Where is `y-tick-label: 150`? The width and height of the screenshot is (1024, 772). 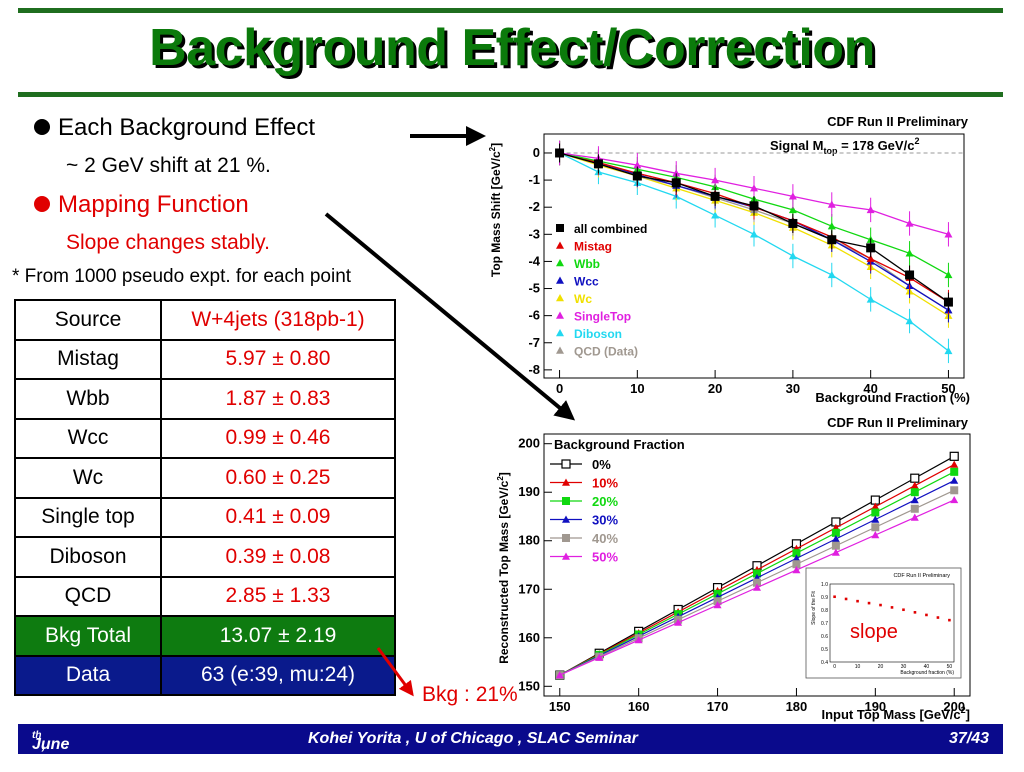
y-tick-label: 150 is located at coordinates (529, 685).